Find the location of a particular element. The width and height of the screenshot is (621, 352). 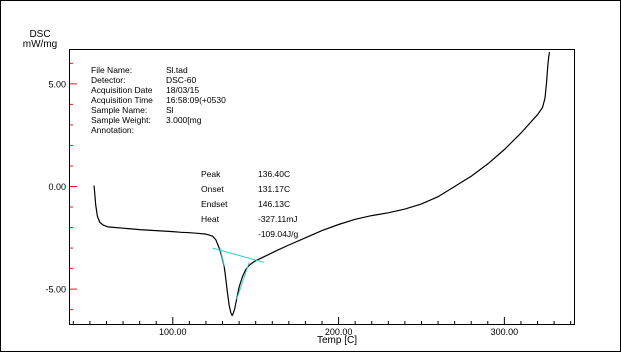

info-key: Sample Weight: is located at coordinates (121, 120).